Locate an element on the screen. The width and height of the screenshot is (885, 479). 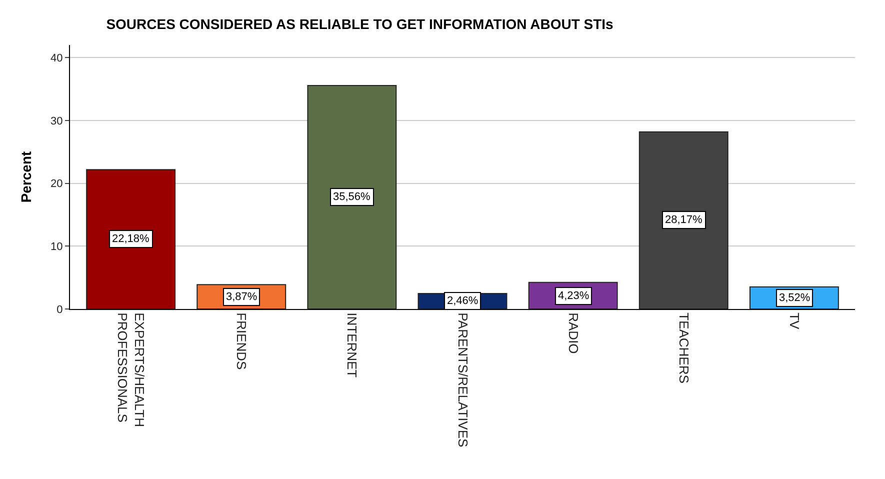
y-tick-label: 40 is located at coordinates (56, 58).